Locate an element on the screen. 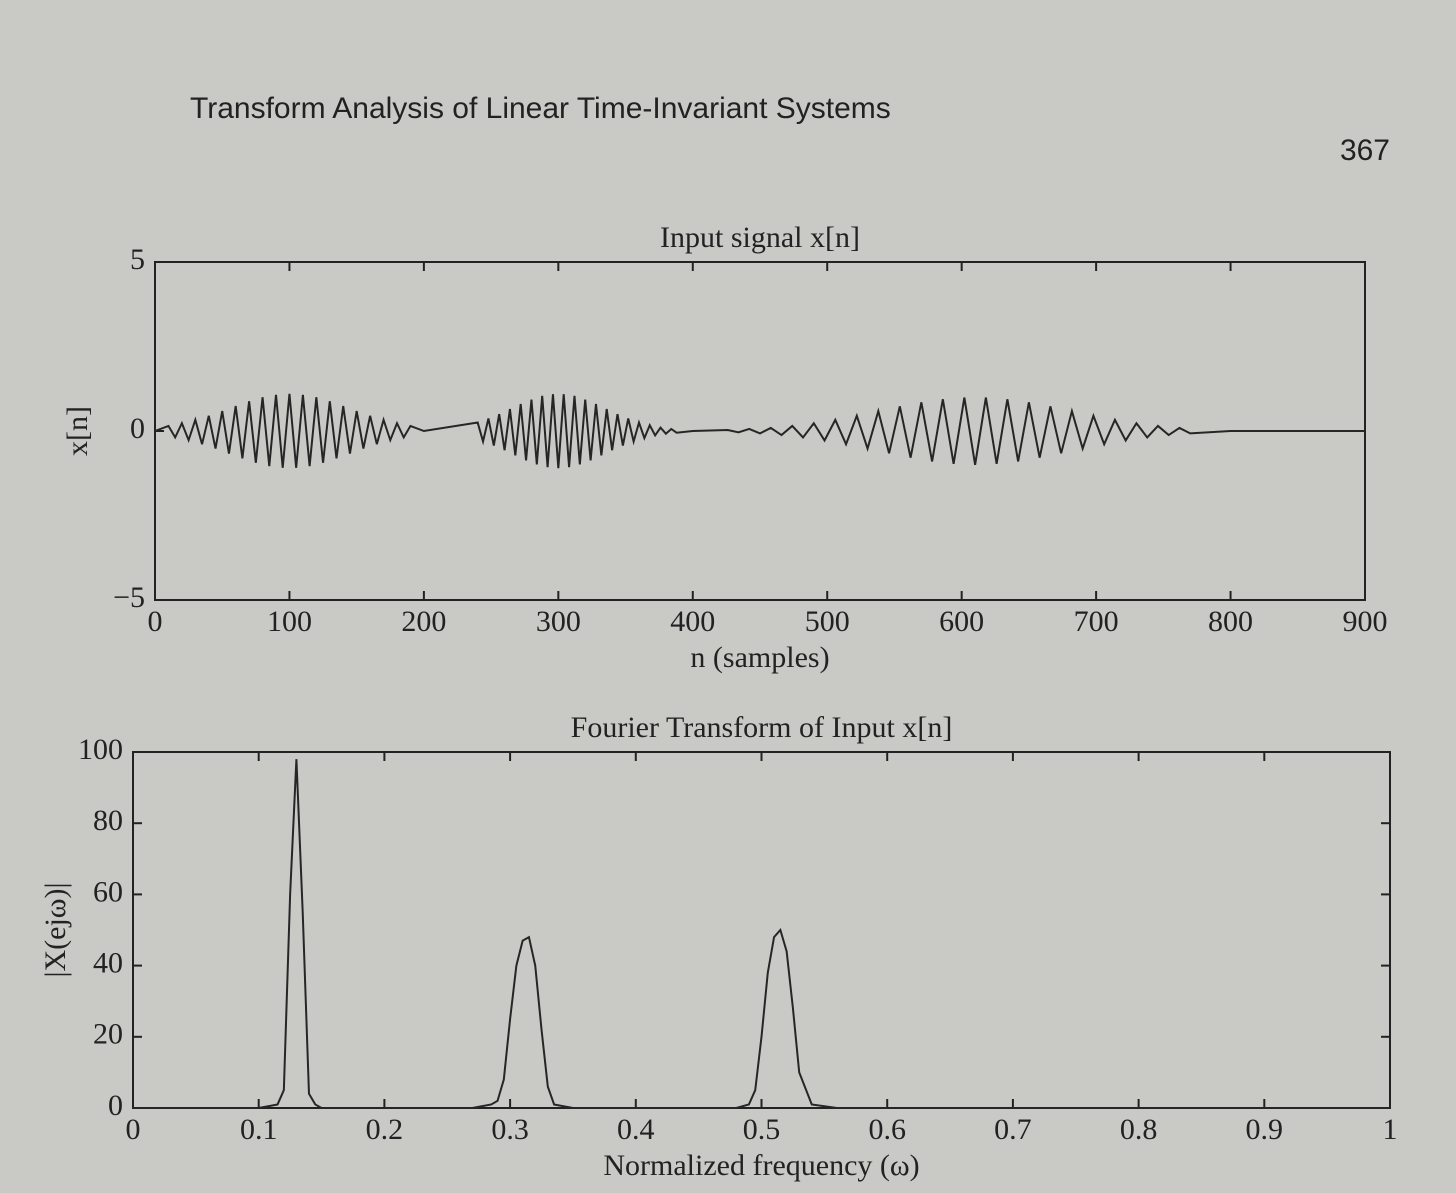 Image resolution: width=1456 pixels, height=1193 pixels. y-tick-label: 80 is located at coordinates (108, 820).